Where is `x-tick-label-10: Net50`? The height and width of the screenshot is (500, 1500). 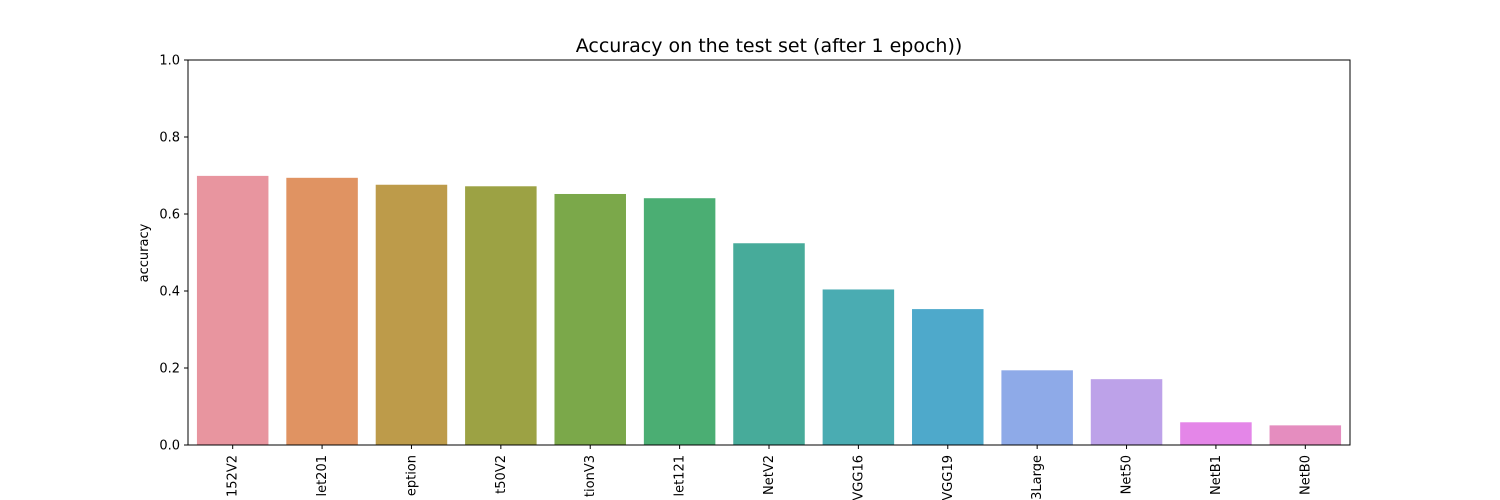
x-tick-label-10: Net50 is located at coordinates (1127, 474).